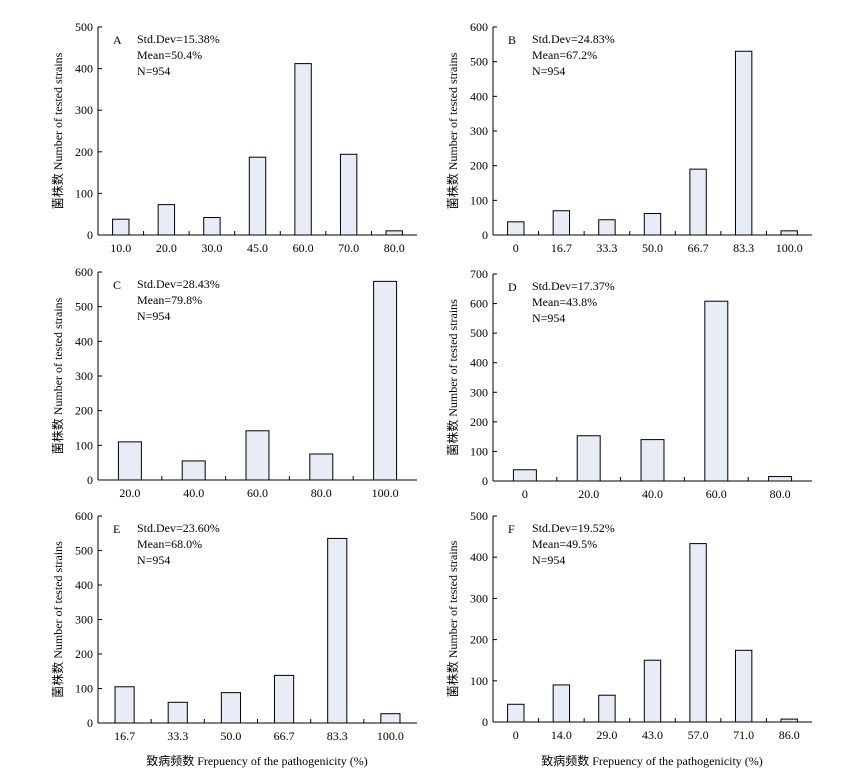  I want to click on panel-b-ytick-label: 100, so click(479, 200).